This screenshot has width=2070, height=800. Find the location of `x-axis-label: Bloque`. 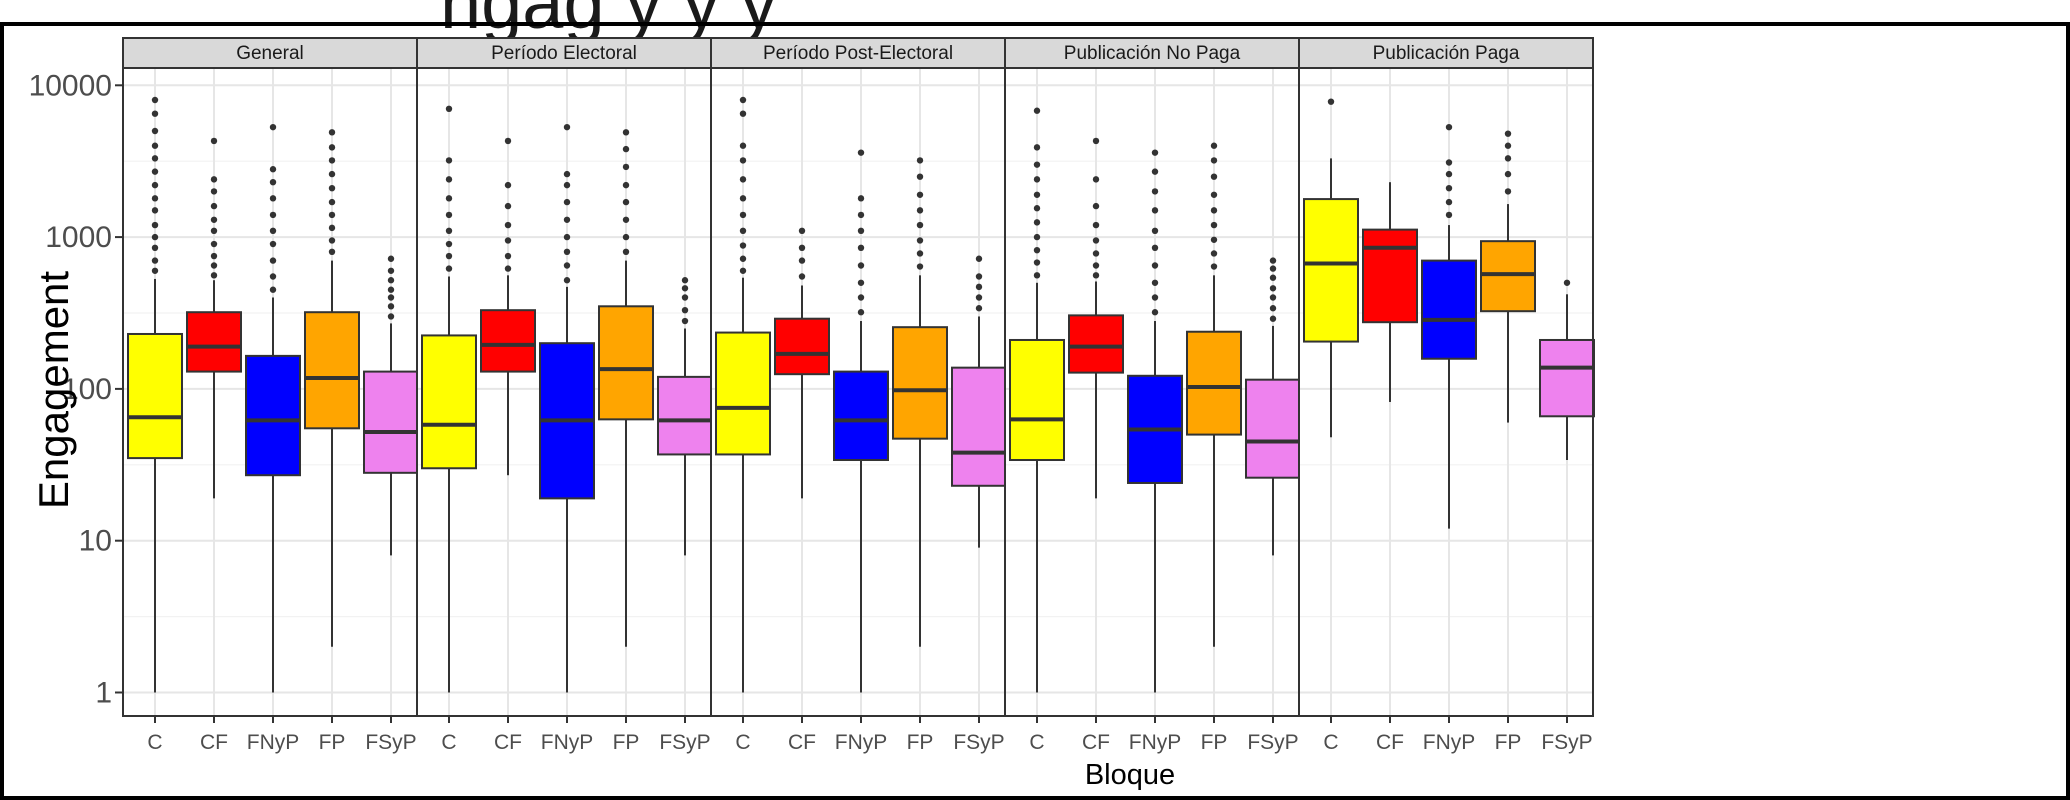

x-axis-label: Bloque is located at coordinates (1130, 775).